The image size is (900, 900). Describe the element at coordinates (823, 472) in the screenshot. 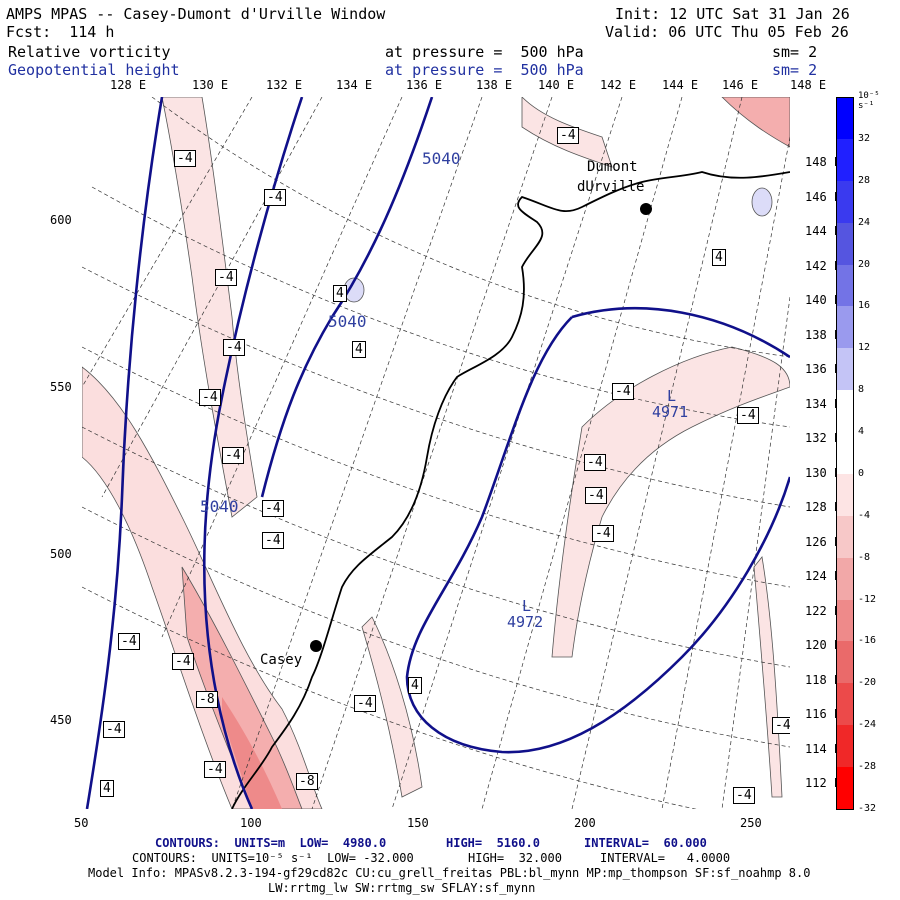

I see `right-longitude-label: 130 E` at that location.